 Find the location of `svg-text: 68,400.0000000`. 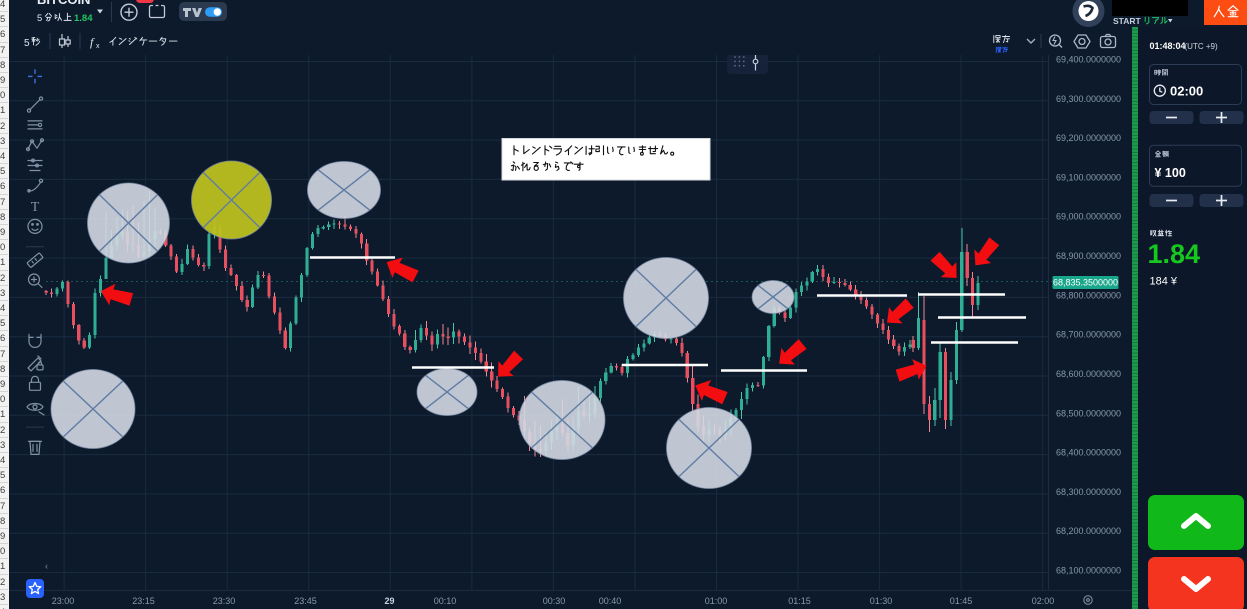

svg-text: 68,400.0000000 is located at coordinates (1088, 453).